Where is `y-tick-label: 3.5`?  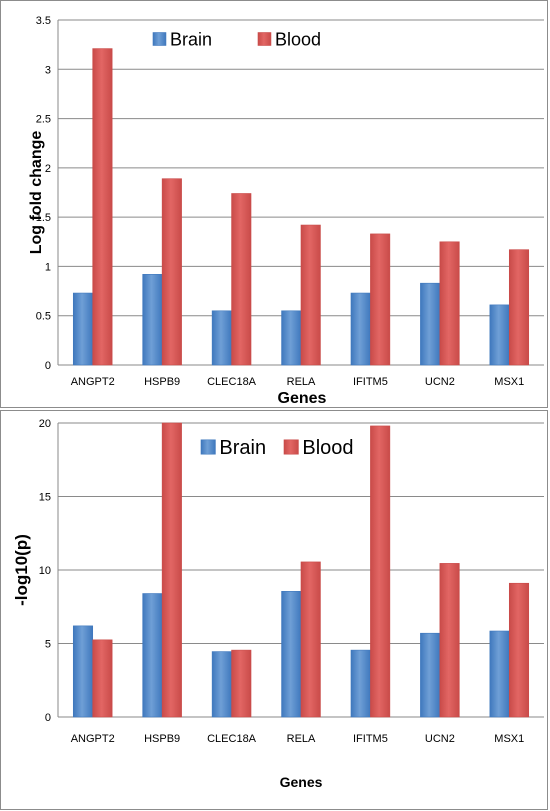
y-tick-label: 3.5 is located at coordinates (43, 21).